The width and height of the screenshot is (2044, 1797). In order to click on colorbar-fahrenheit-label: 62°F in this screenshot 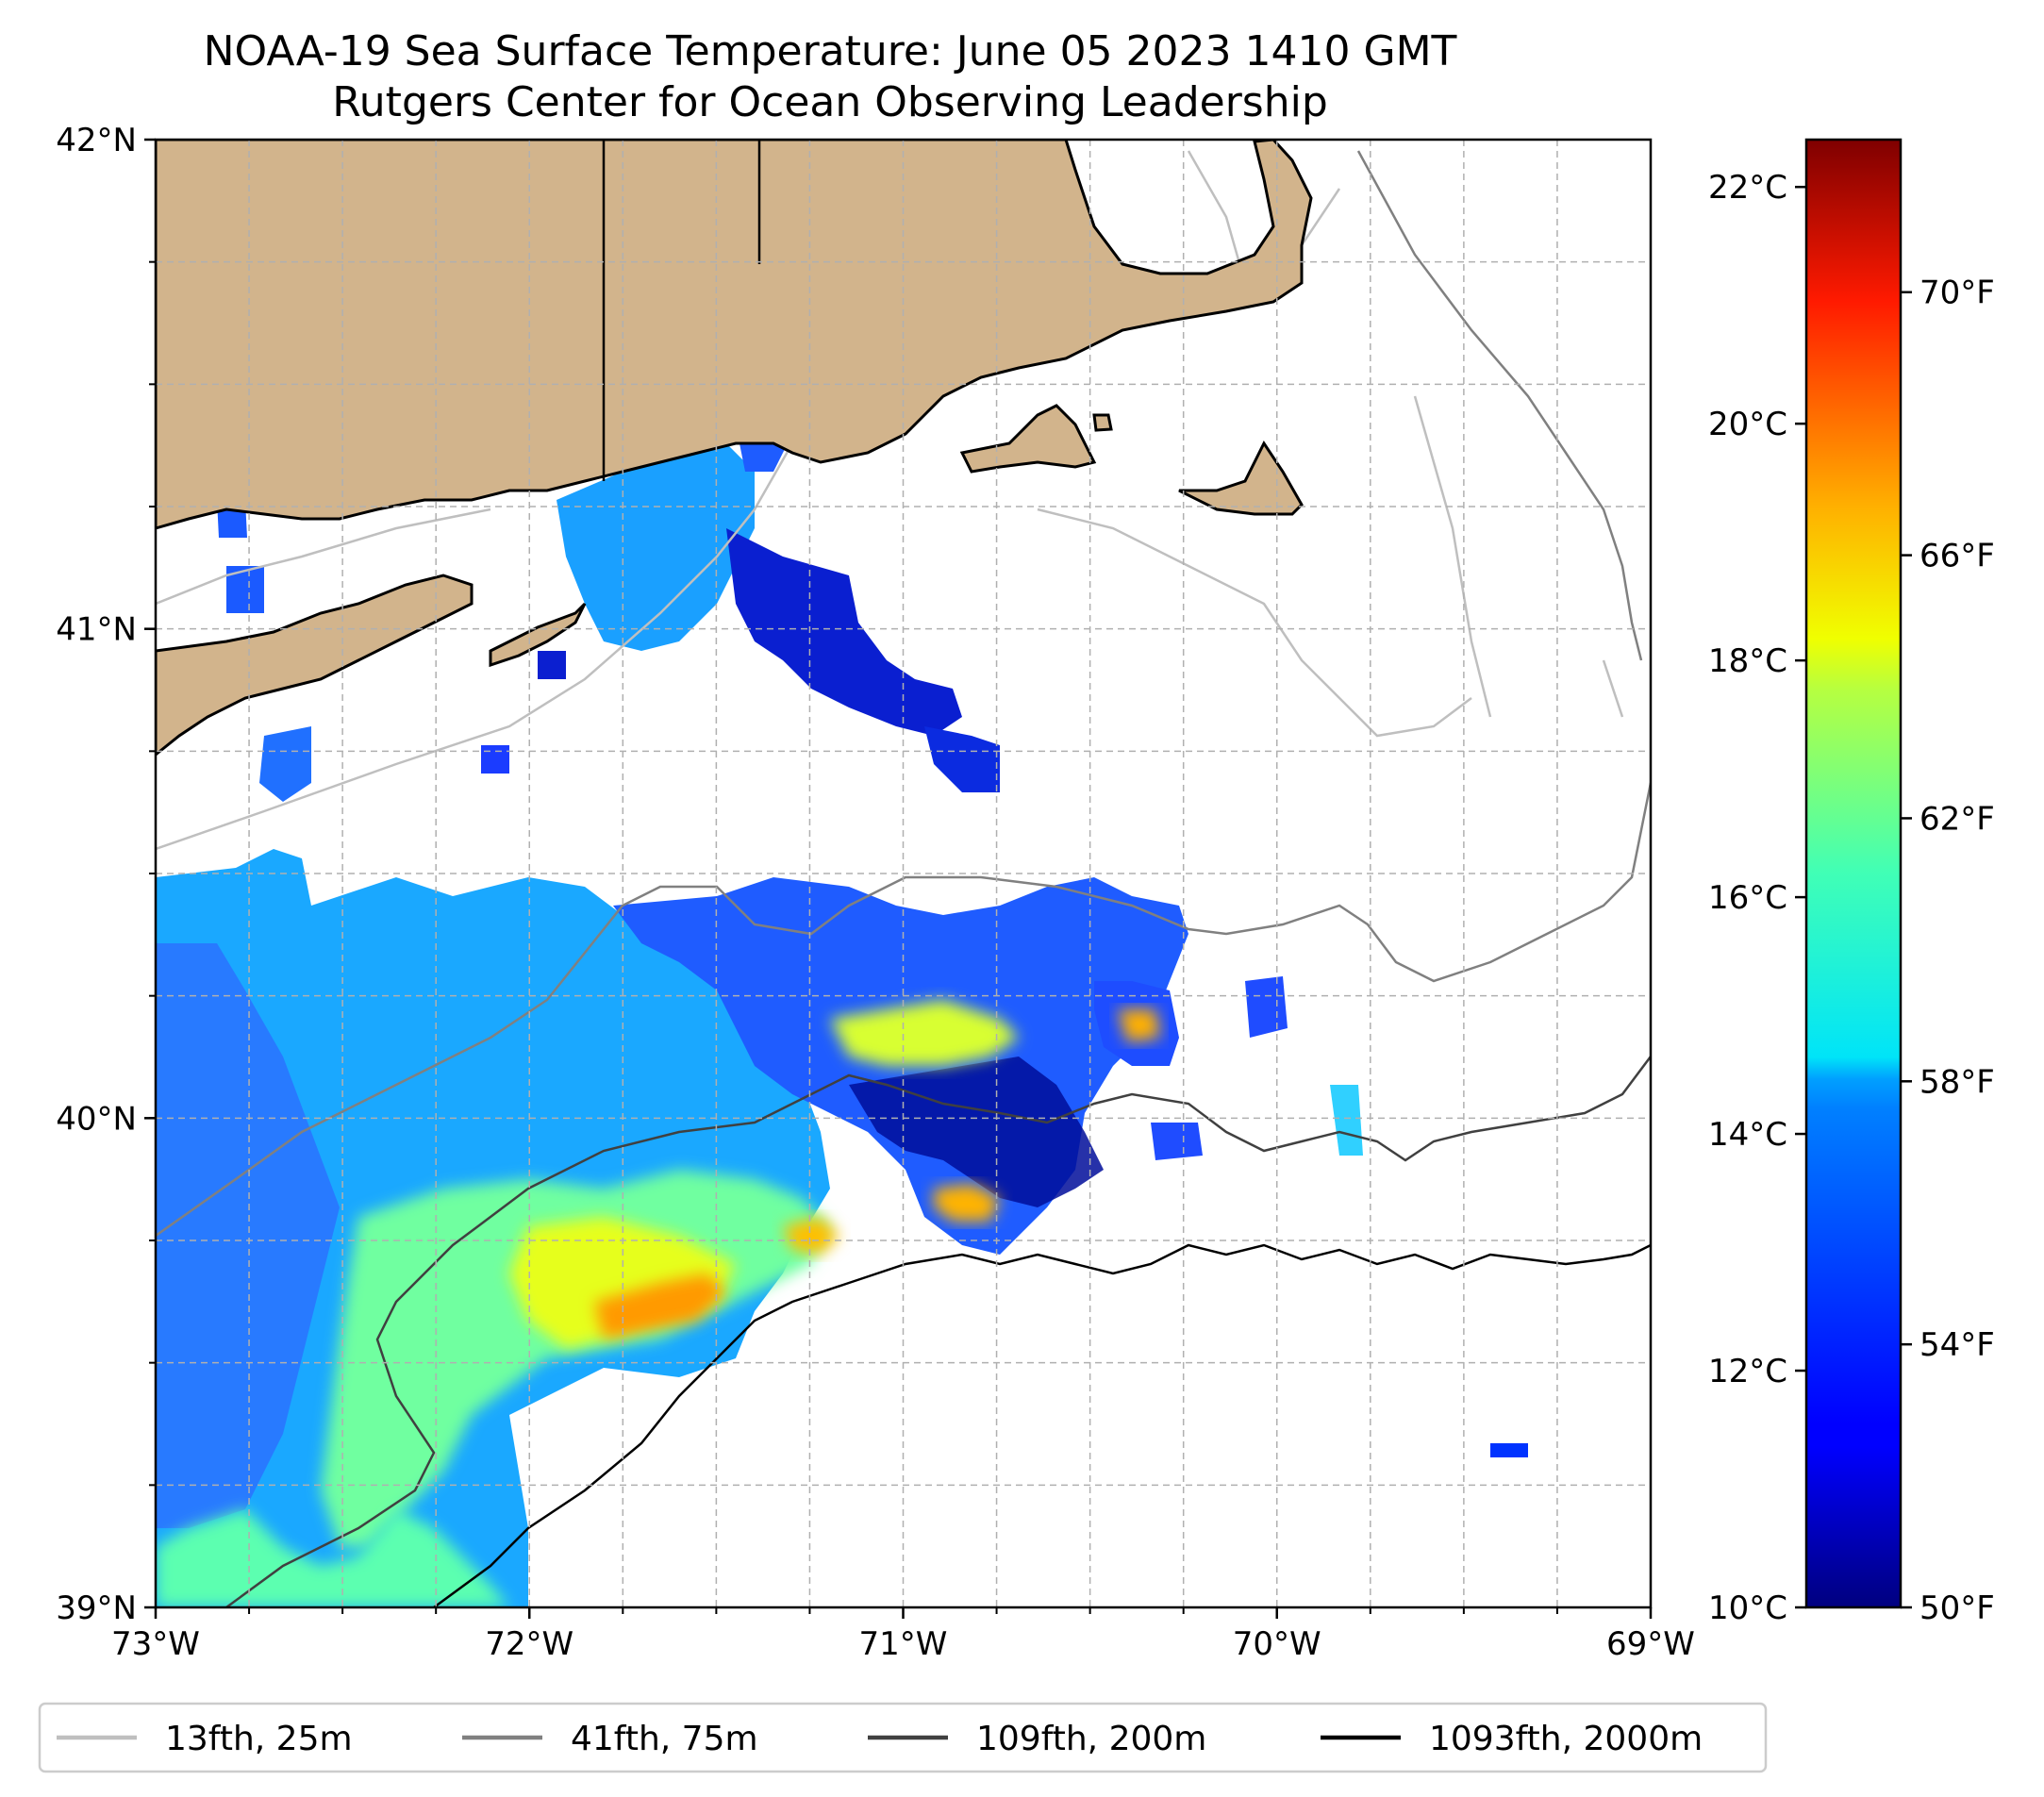, I will do `click(1957, 819)`.